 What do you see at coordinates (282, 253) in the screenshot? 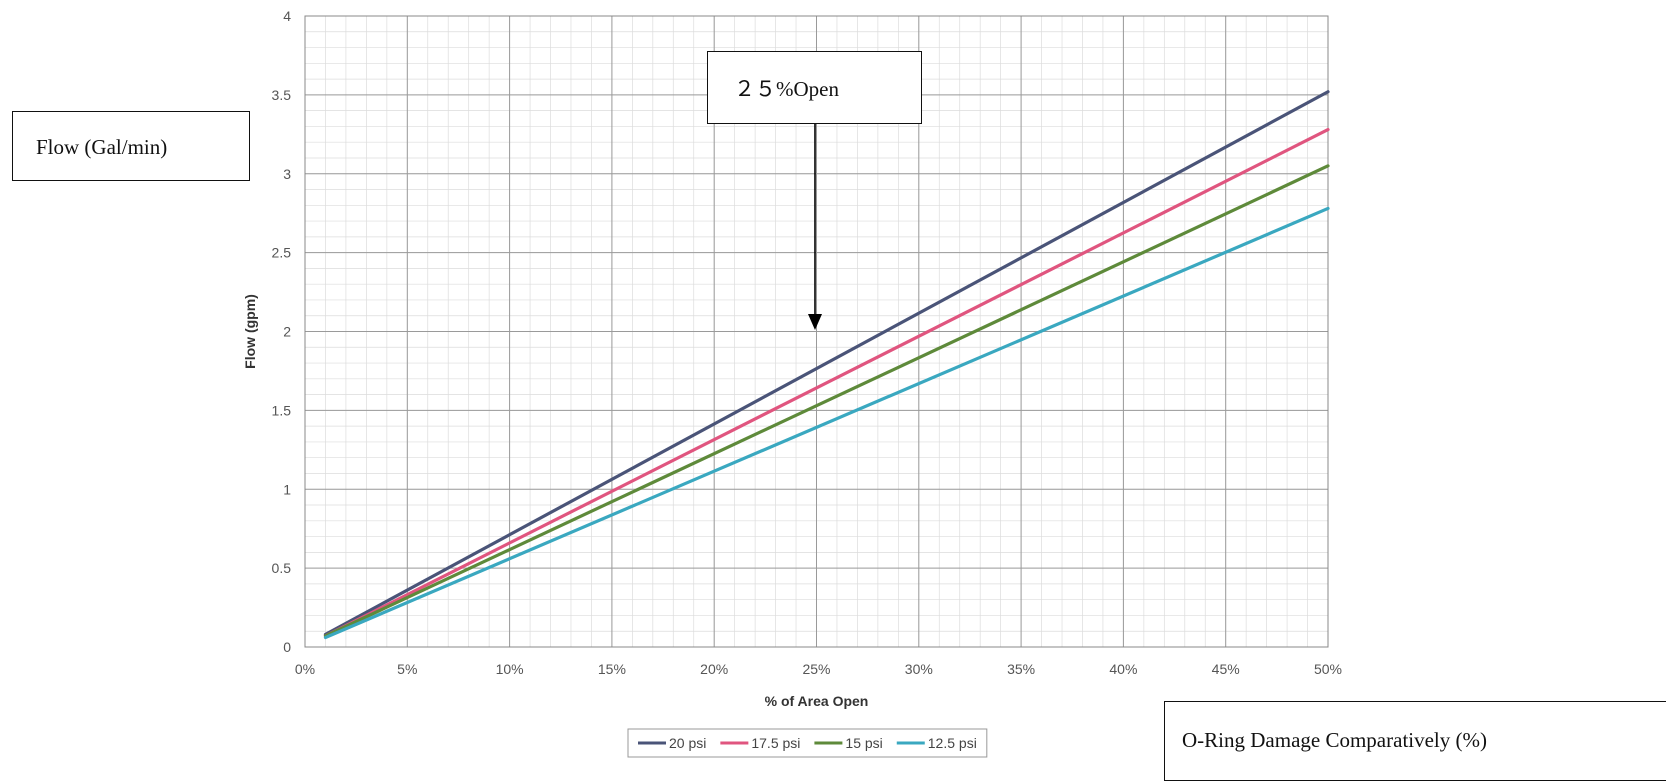
I see `y-tick-label: 2.5` at bounding box center [282, 253].